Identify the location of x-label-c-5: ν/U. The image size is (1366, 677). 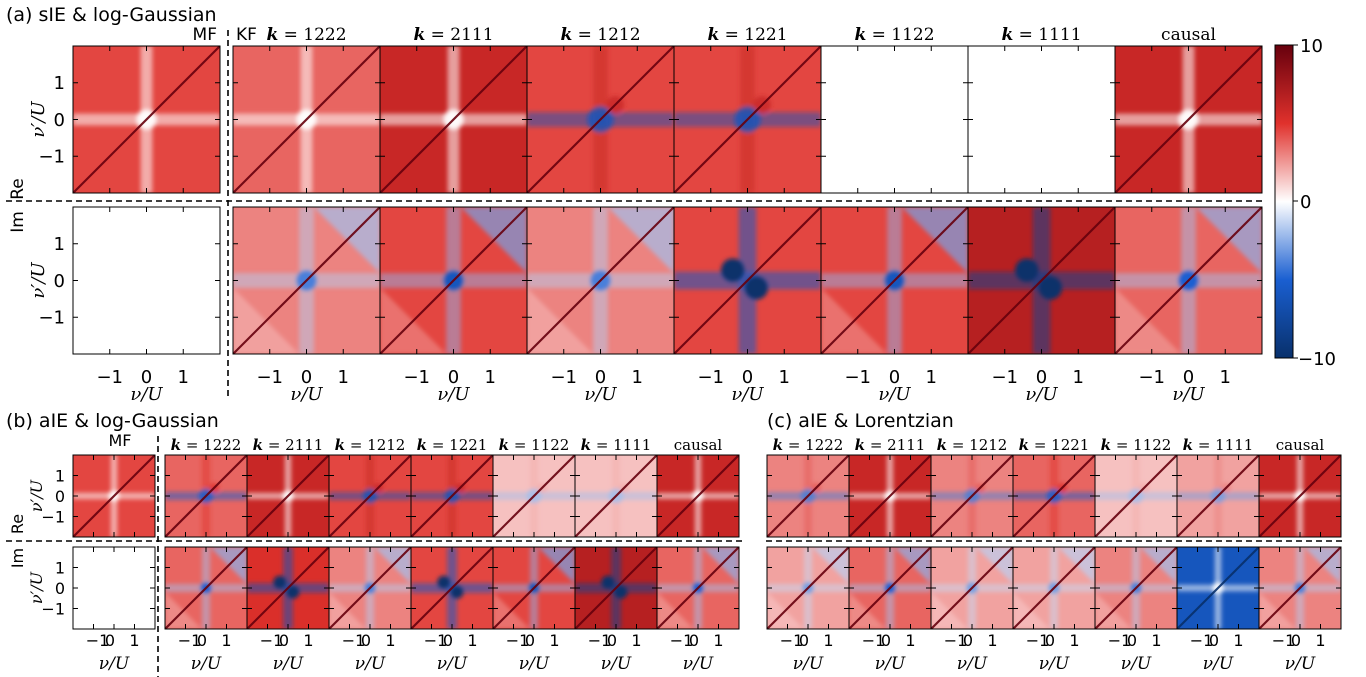
(1218, 664).